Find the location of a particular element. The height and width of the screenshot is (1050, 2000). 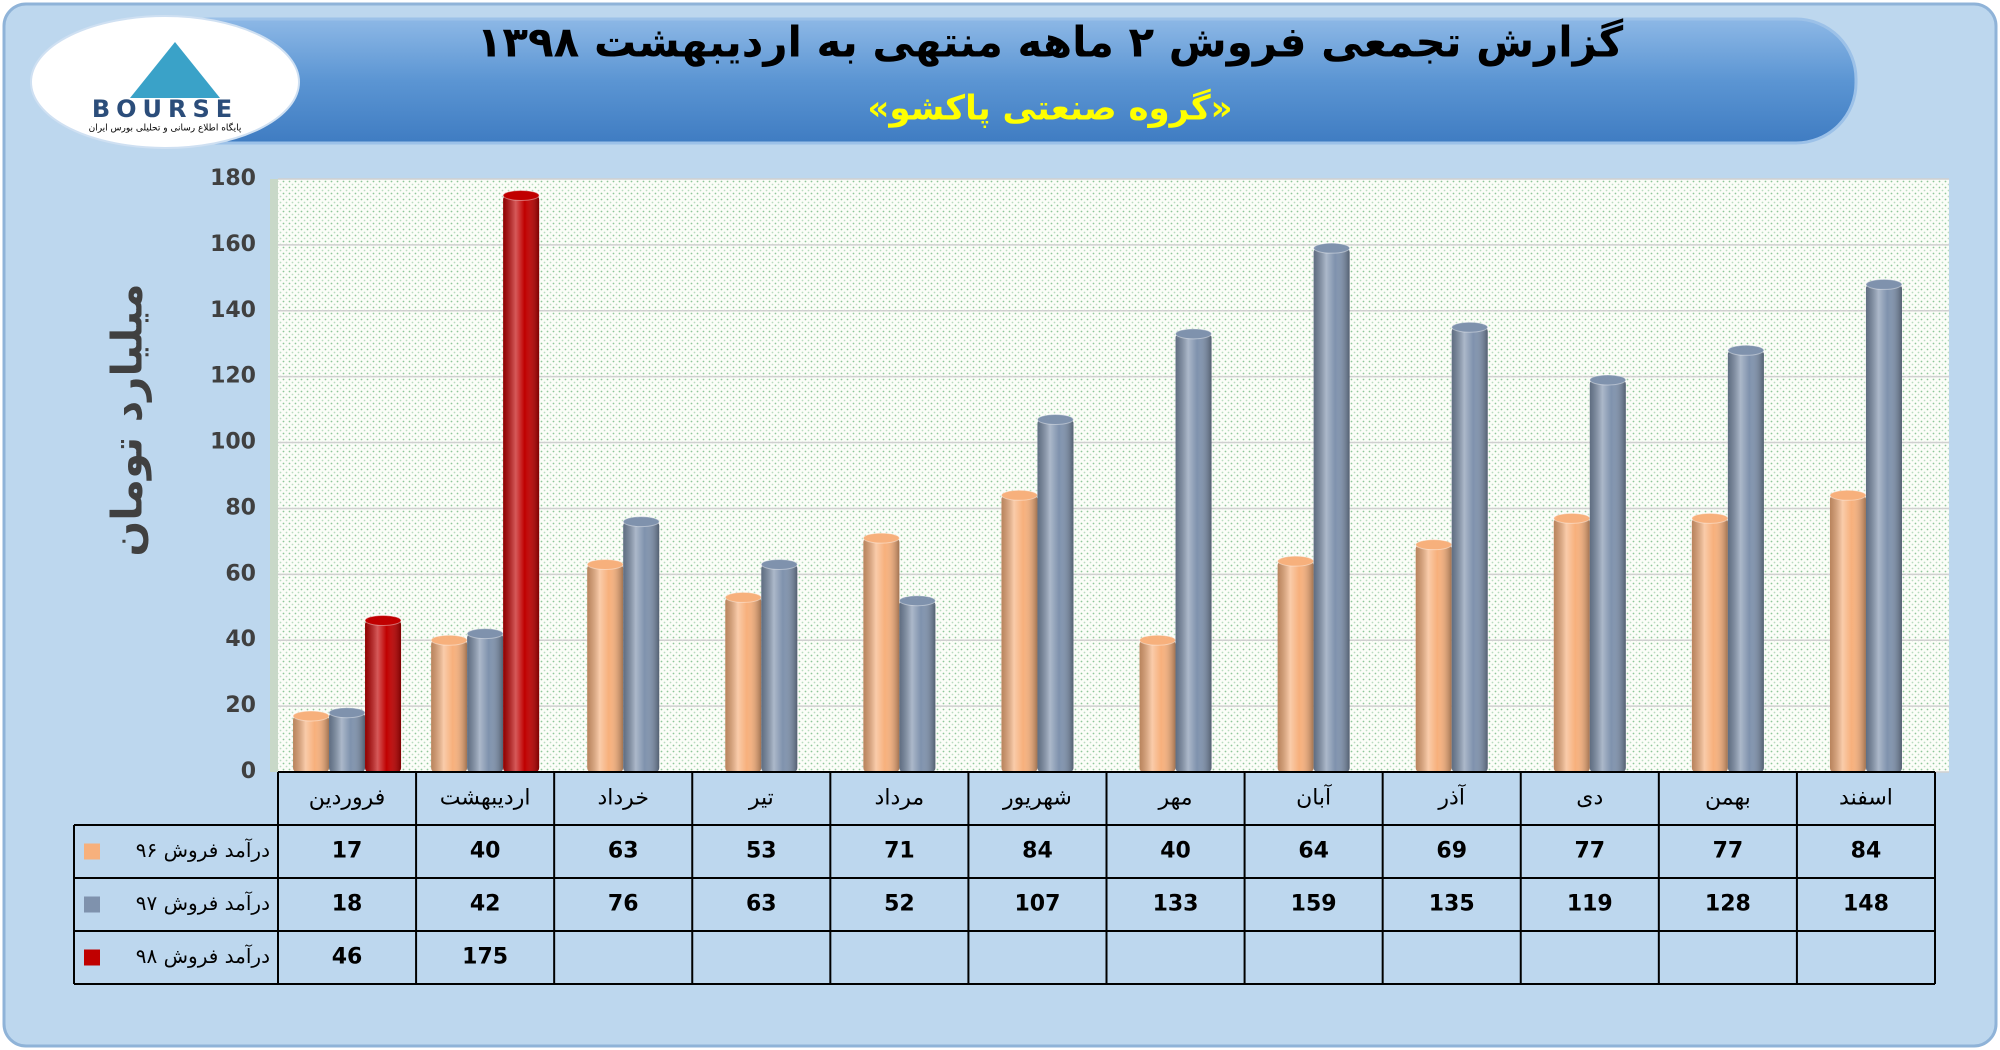

table-value: 63 is located at coordinates (761, 904).